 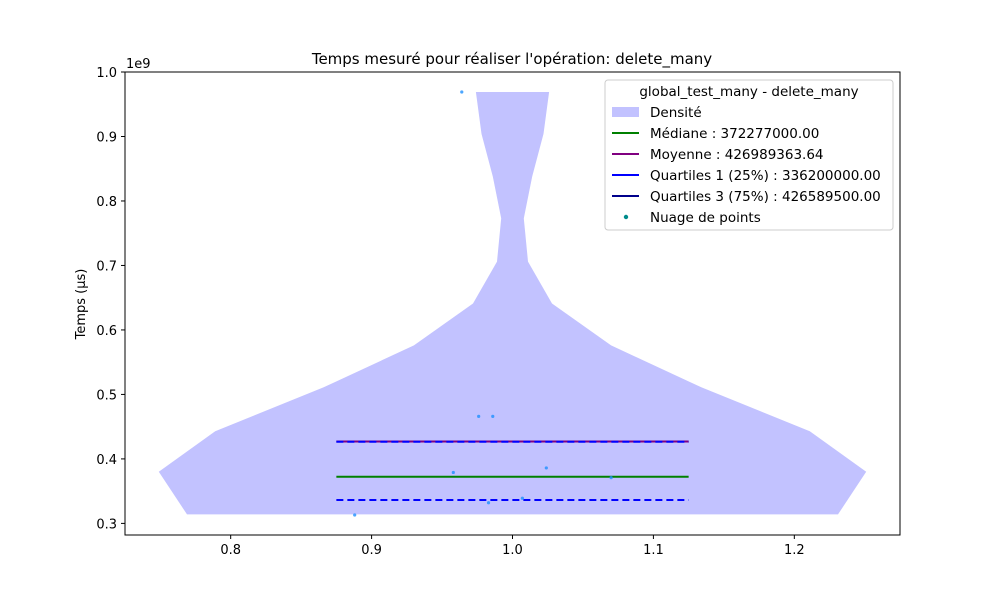 I want to click on legend-entry-label: Médiane : 372277000.00, so click(x=734, y=134).